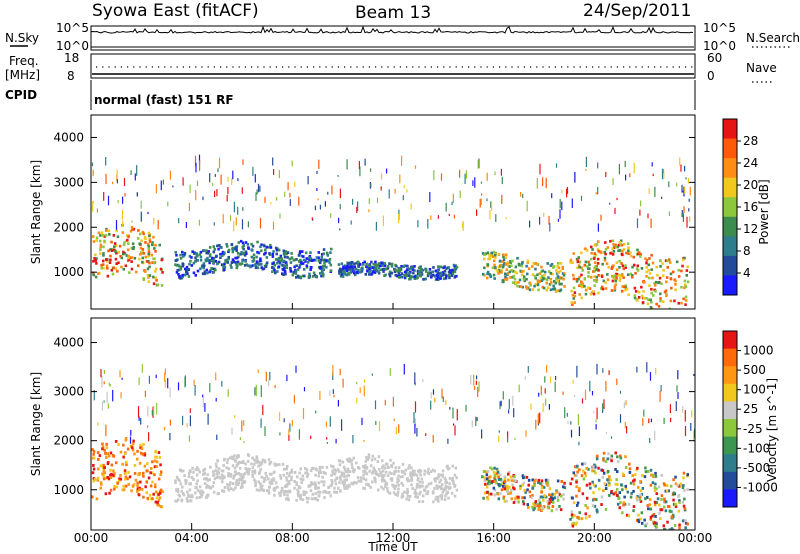 The image size is (800, 554). What do you see at coordinates (761, 68) in the screenshot?
I see `freq-right-label: Nave` at bounding box center [761, 68].